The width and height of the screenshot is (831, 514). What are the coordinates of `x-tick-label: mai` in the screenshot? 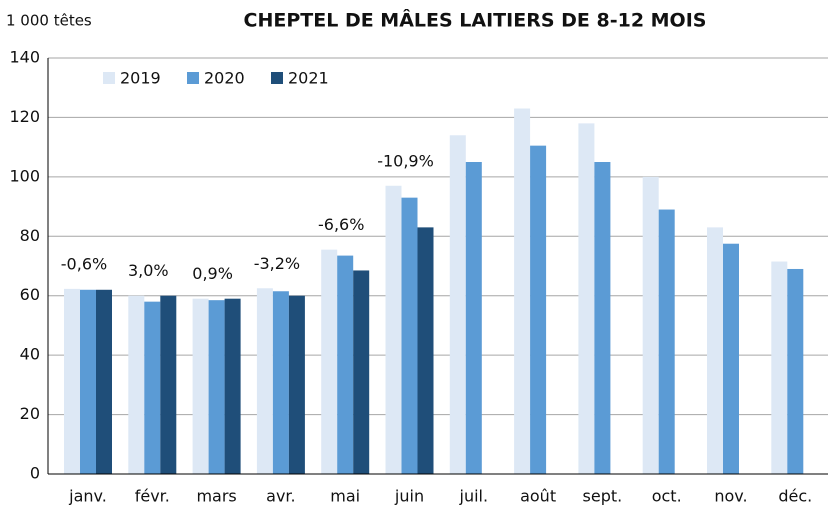 It's located at (345, 496).